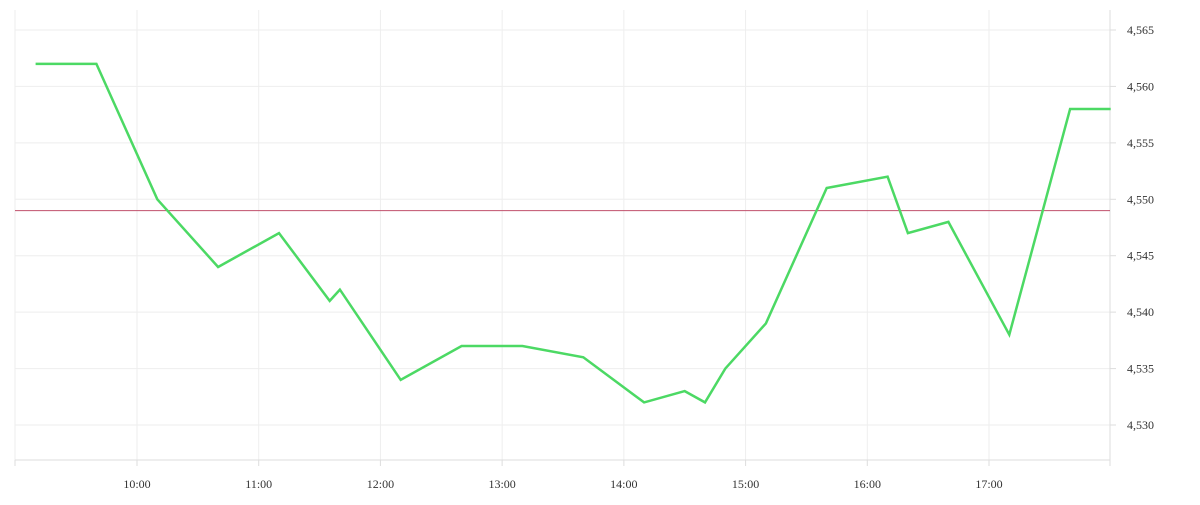 The height and width of the screenshot is (505, 1200). Describe the element at coordinates (501, 484) in the screenshot. I see `x-tick-label: 13:00` at that location.